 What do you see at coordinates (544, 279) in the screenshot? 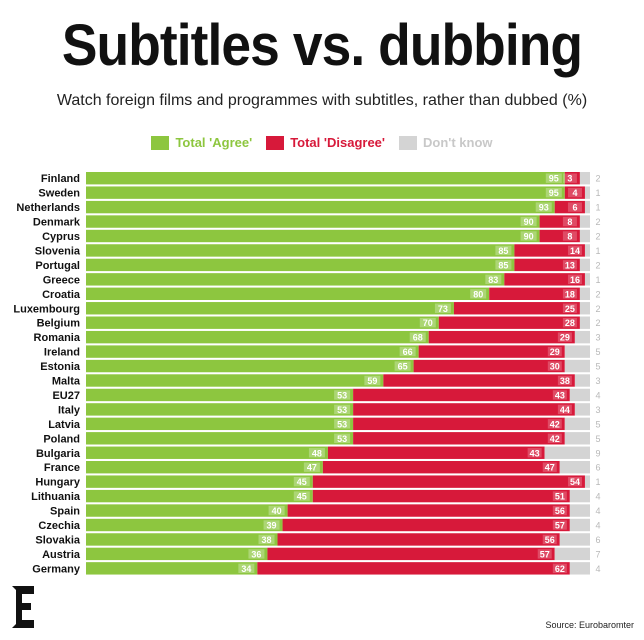
I see `bar-disagree-greece` at bounding box center [544, 279].